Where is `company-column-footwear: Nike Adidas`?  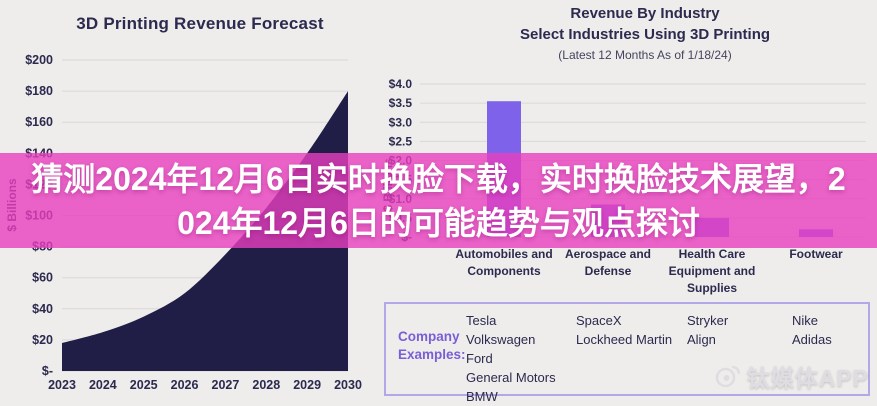
company-column-footwear: Nike Adidas is located at coordinates (812, 330).